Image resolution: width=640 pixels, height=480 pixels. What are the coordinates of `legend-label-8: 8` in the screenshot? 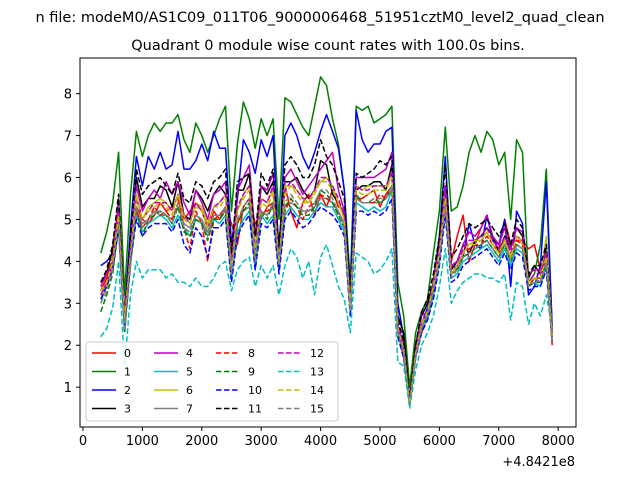 It's located at (251, 353).